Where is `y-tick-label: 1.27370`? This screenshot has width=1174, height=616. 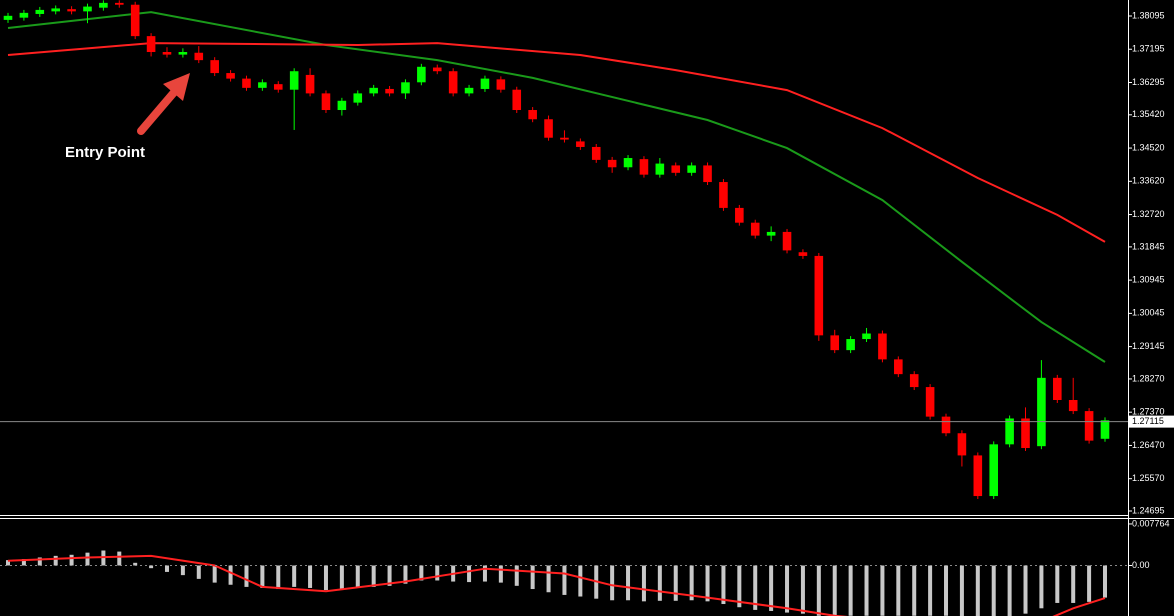
y-tick-label: 1.27370 is located at coordinates (1148, 412).